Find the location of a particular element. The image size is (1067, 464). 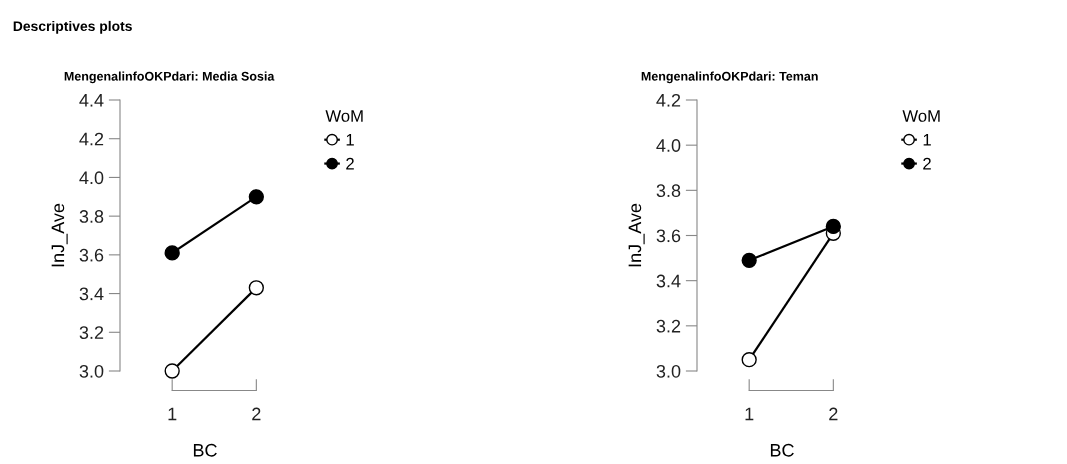

y-tick-label: 4.4 is located at coordinates (91, 100).